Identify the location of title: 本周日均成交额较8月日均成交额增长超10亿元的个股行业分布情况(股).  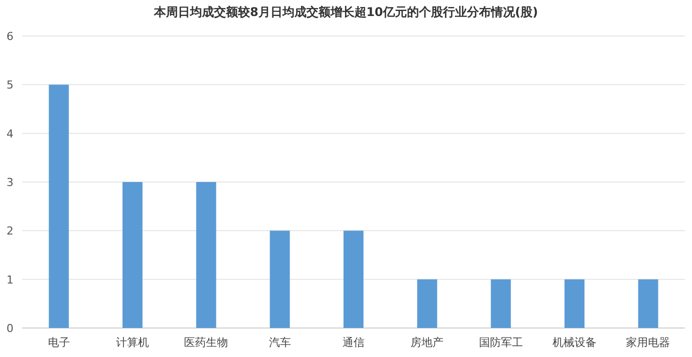
(346, 12).